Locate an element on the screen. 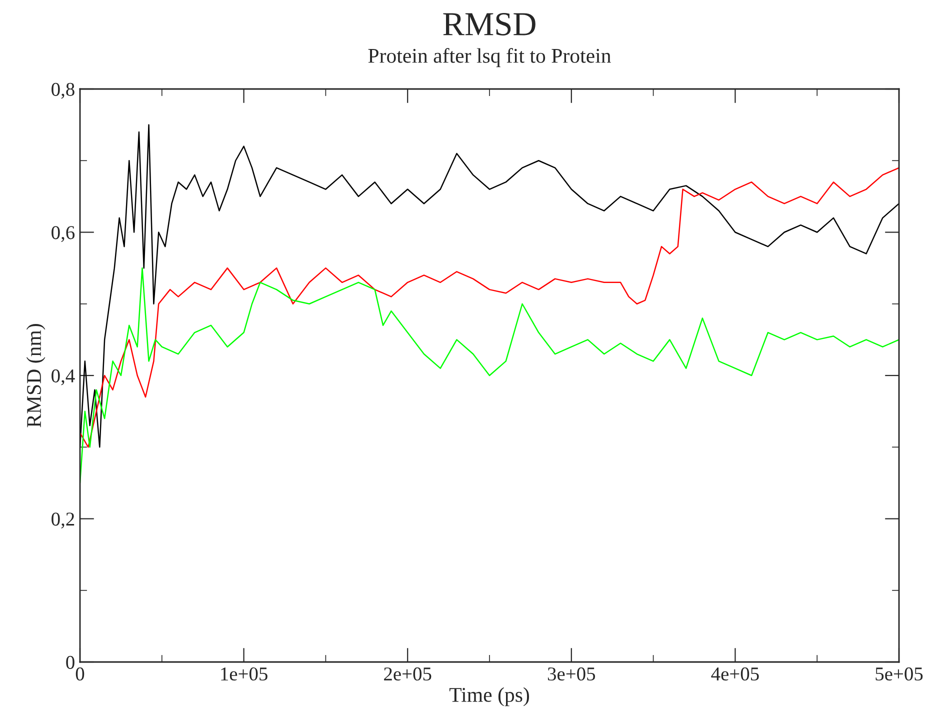 This screenshot has height=718, width=929. y-tick-label: 0,6 is located at coordinates (63, 234).